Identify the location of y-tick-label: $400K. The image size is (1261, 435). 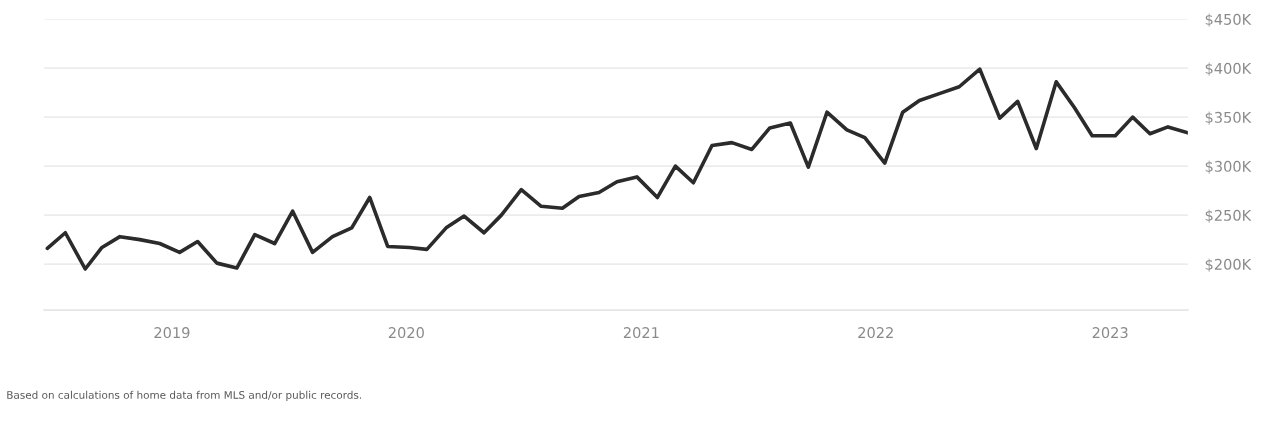
(1228, 69).